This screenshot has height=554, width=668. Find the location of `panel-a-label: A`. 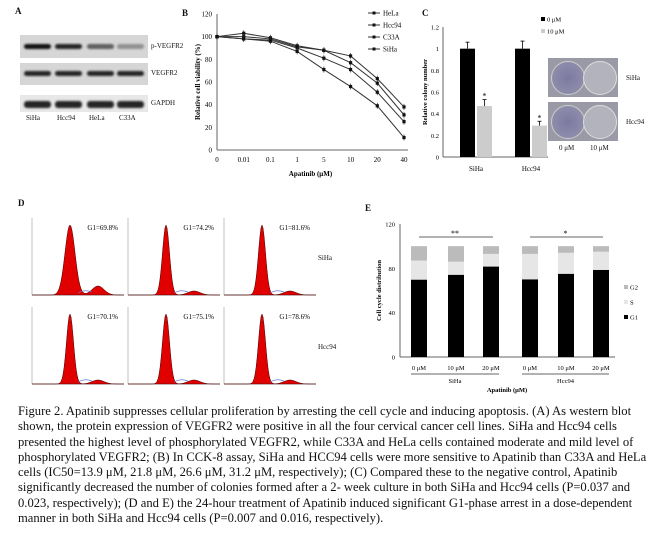

panel-a-label: A is located at coordinates (18, 11).